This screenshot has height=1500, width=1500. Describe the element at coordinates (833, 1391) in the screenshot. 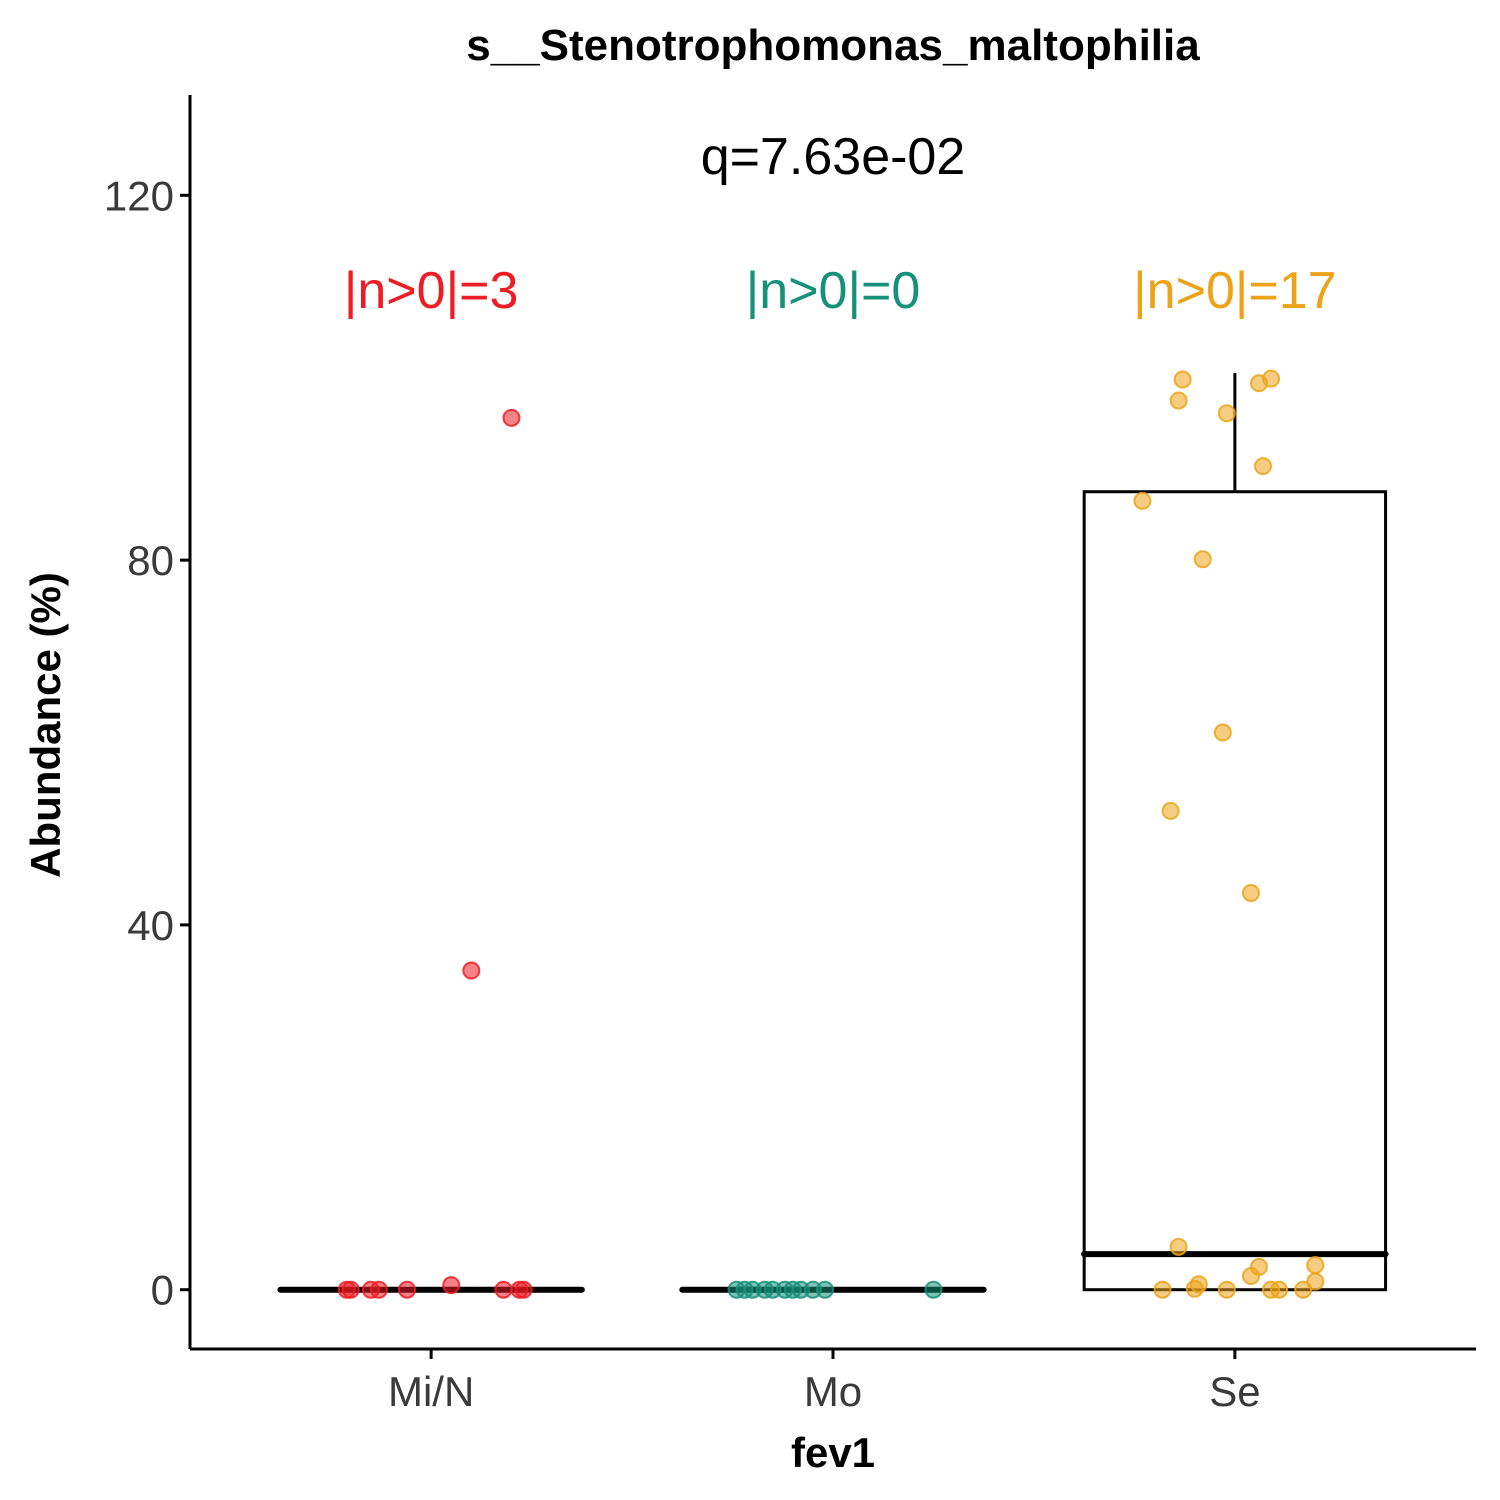

I see `x-tick-label-mo: Mo` at that location.